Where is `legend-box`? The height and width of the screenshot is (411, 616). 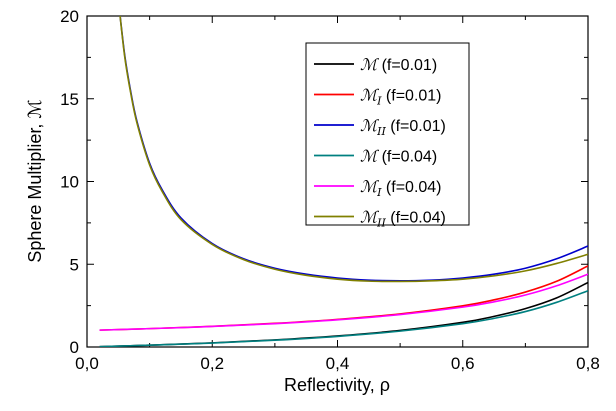
legend-box is located at coordinates (387, 134).